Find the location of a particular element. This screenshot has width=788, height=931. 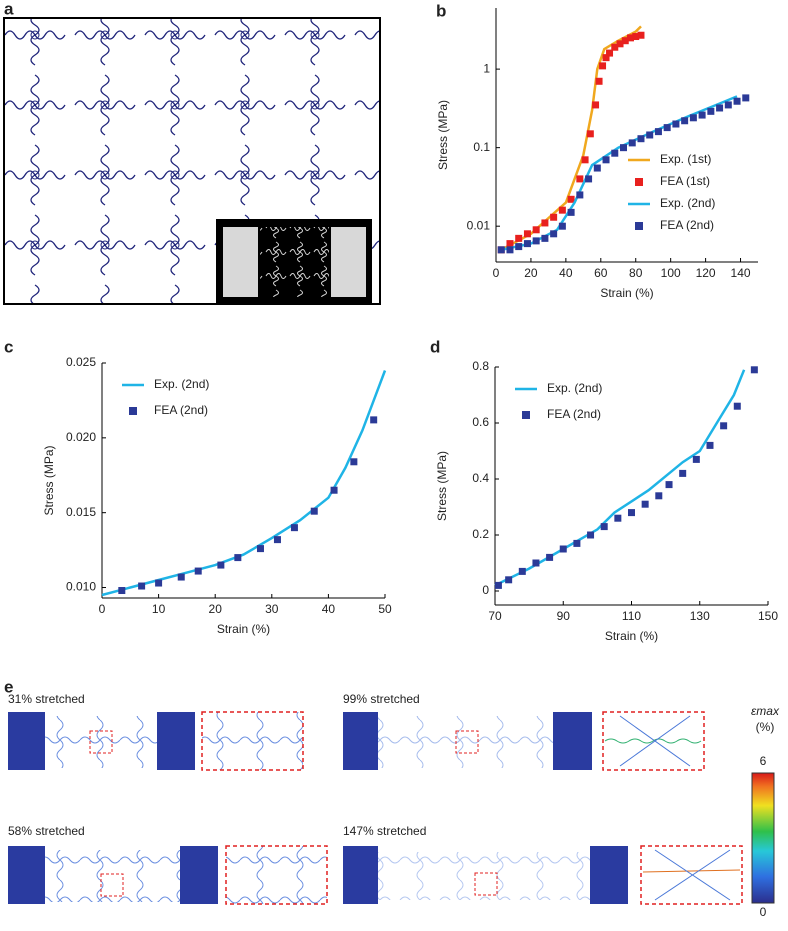

x-tick-label: 60 is located at coordinates (601, 273).